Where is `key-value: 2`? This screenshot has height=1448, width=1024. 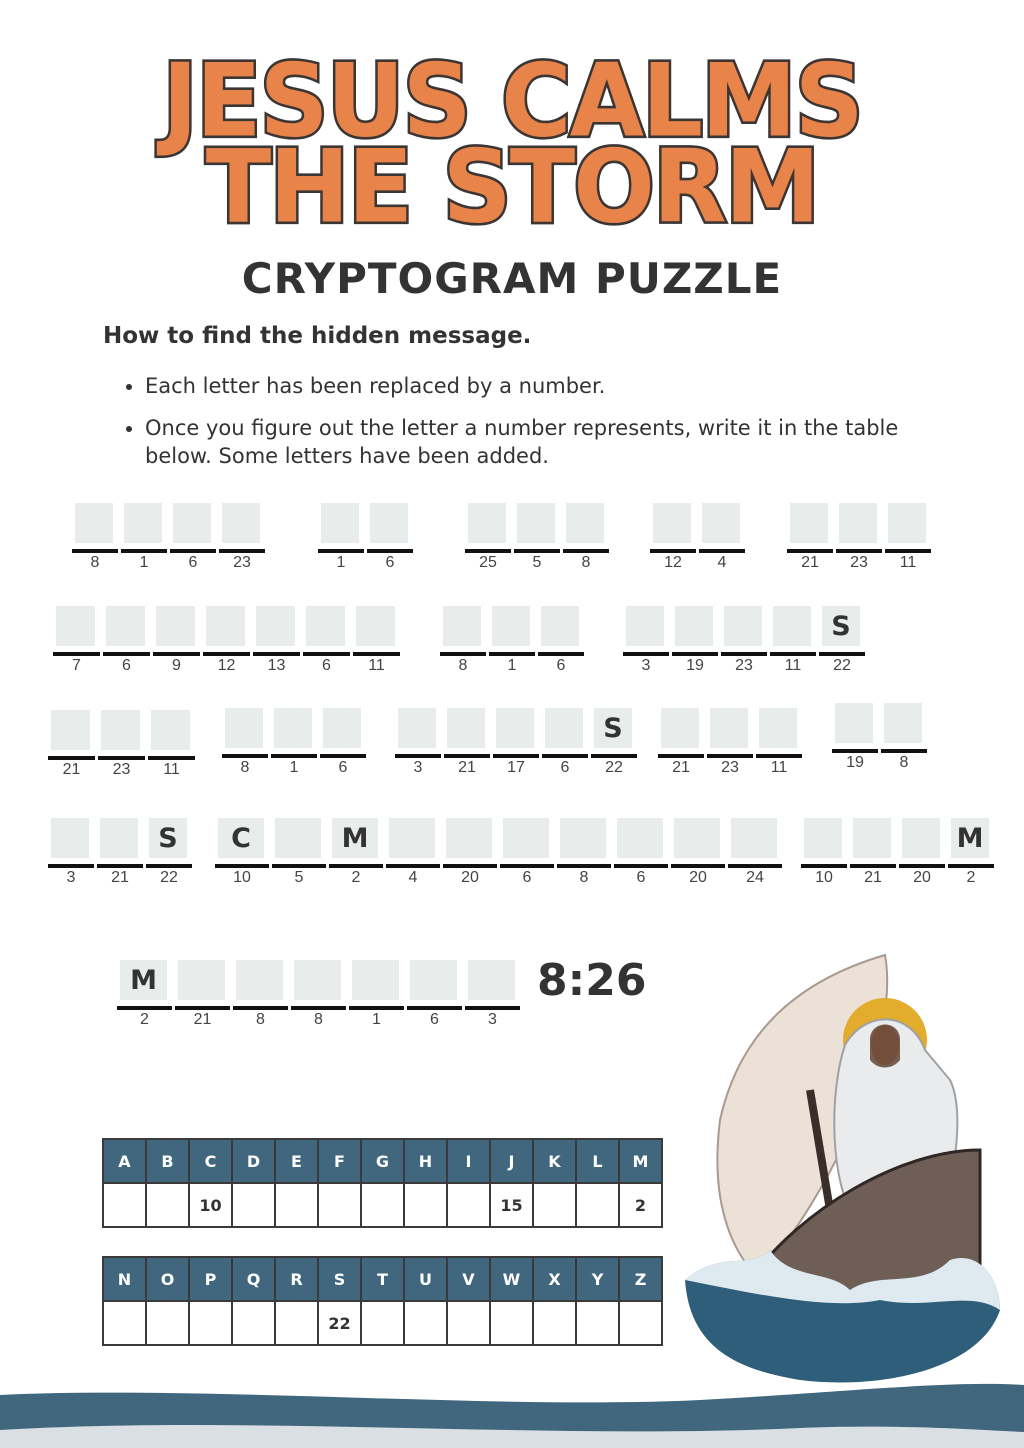 key-value: 2 is located at coordinates (640, 1205).